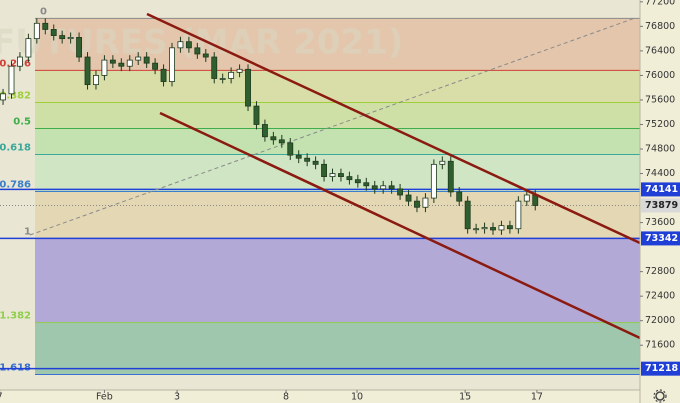 The width and height of the screenshot is (680, 403). What do you see at coordinates (15, 95) in the screenshot?
I see `fib-label: 0.382` at bounding box center [15, 95].